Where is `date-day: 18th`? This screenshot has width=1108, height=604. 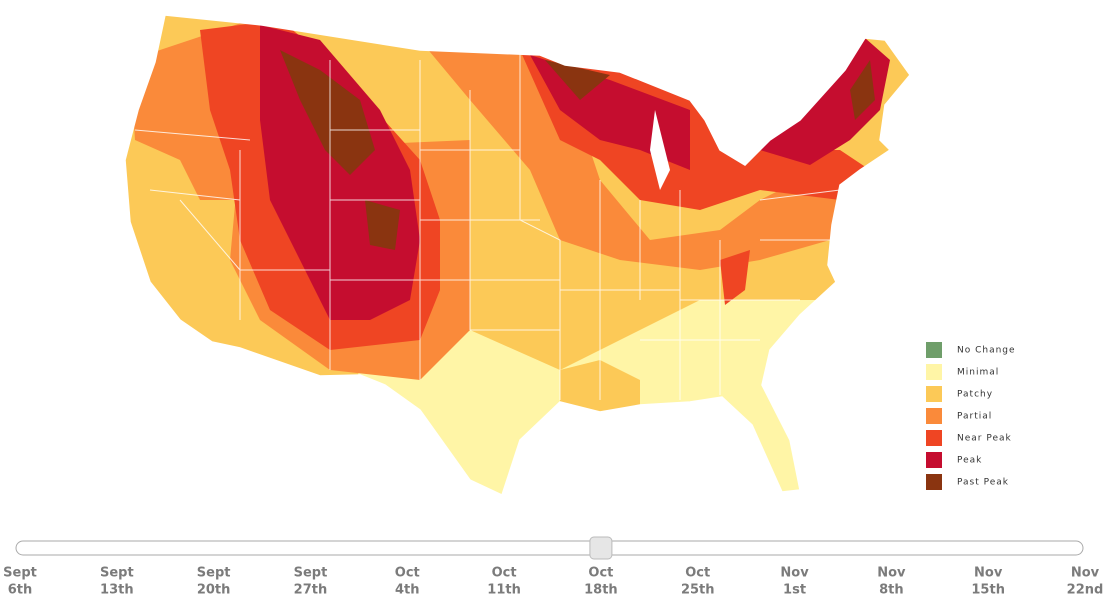 date-day: 18th is located at coordinates (601, 590).